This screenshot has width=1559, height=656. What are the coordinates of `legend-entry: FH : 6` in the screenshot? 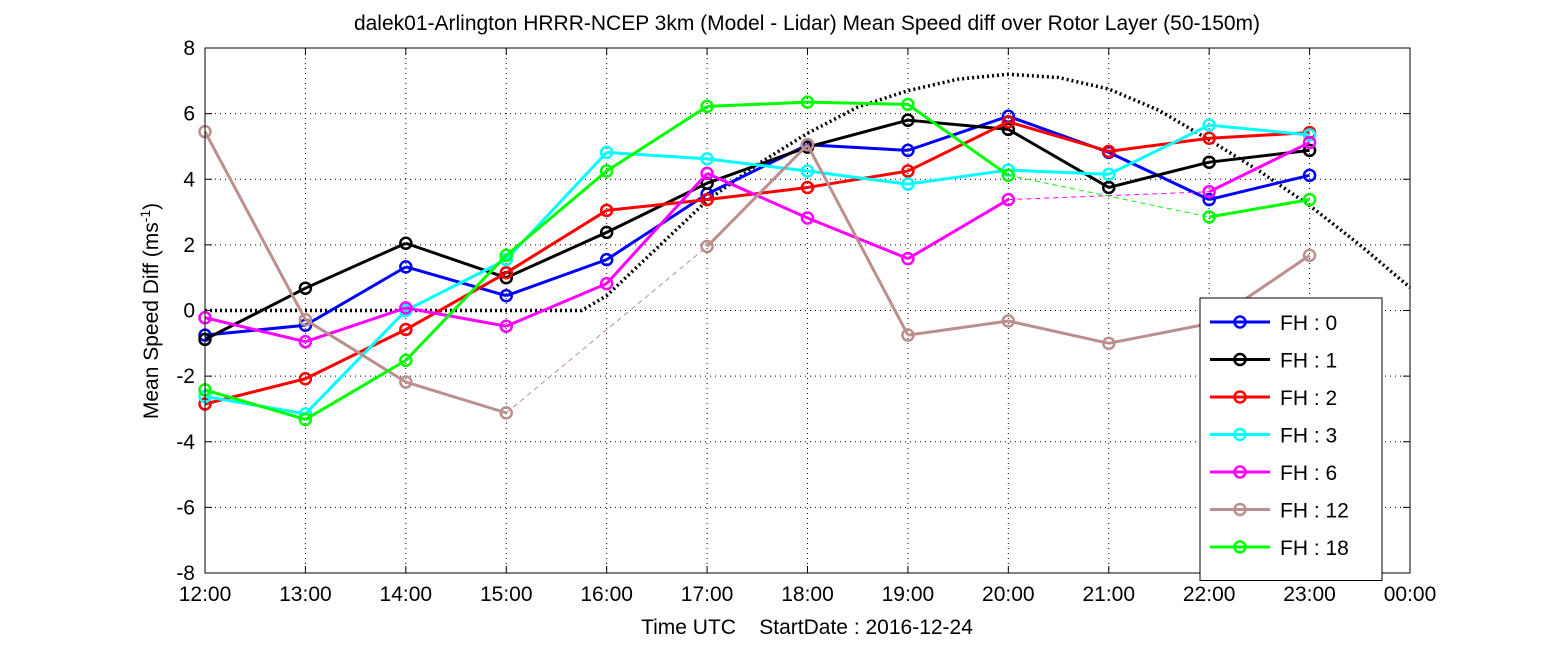 It's located at (1273, 473).